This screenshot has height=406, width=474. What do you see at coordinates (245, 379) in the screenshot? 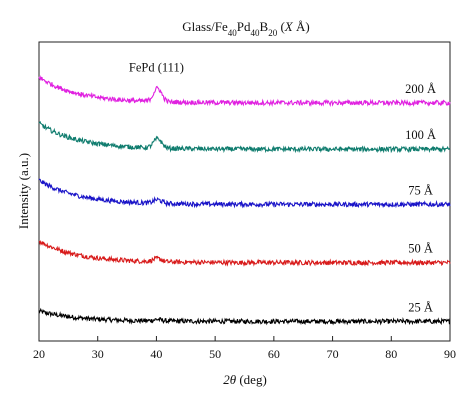
I see `x-axis-label: 2θ (deg)` at bounding box center [245, 379].